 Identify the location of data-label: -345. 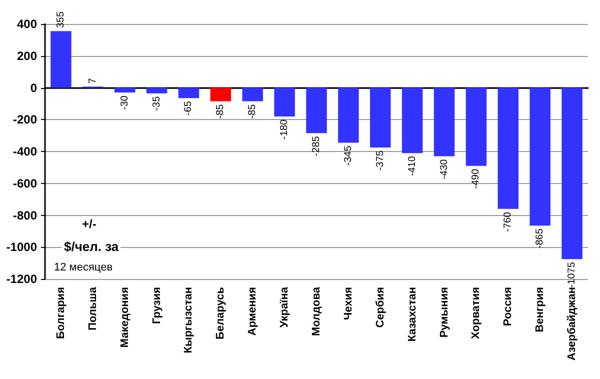
(348, 155).